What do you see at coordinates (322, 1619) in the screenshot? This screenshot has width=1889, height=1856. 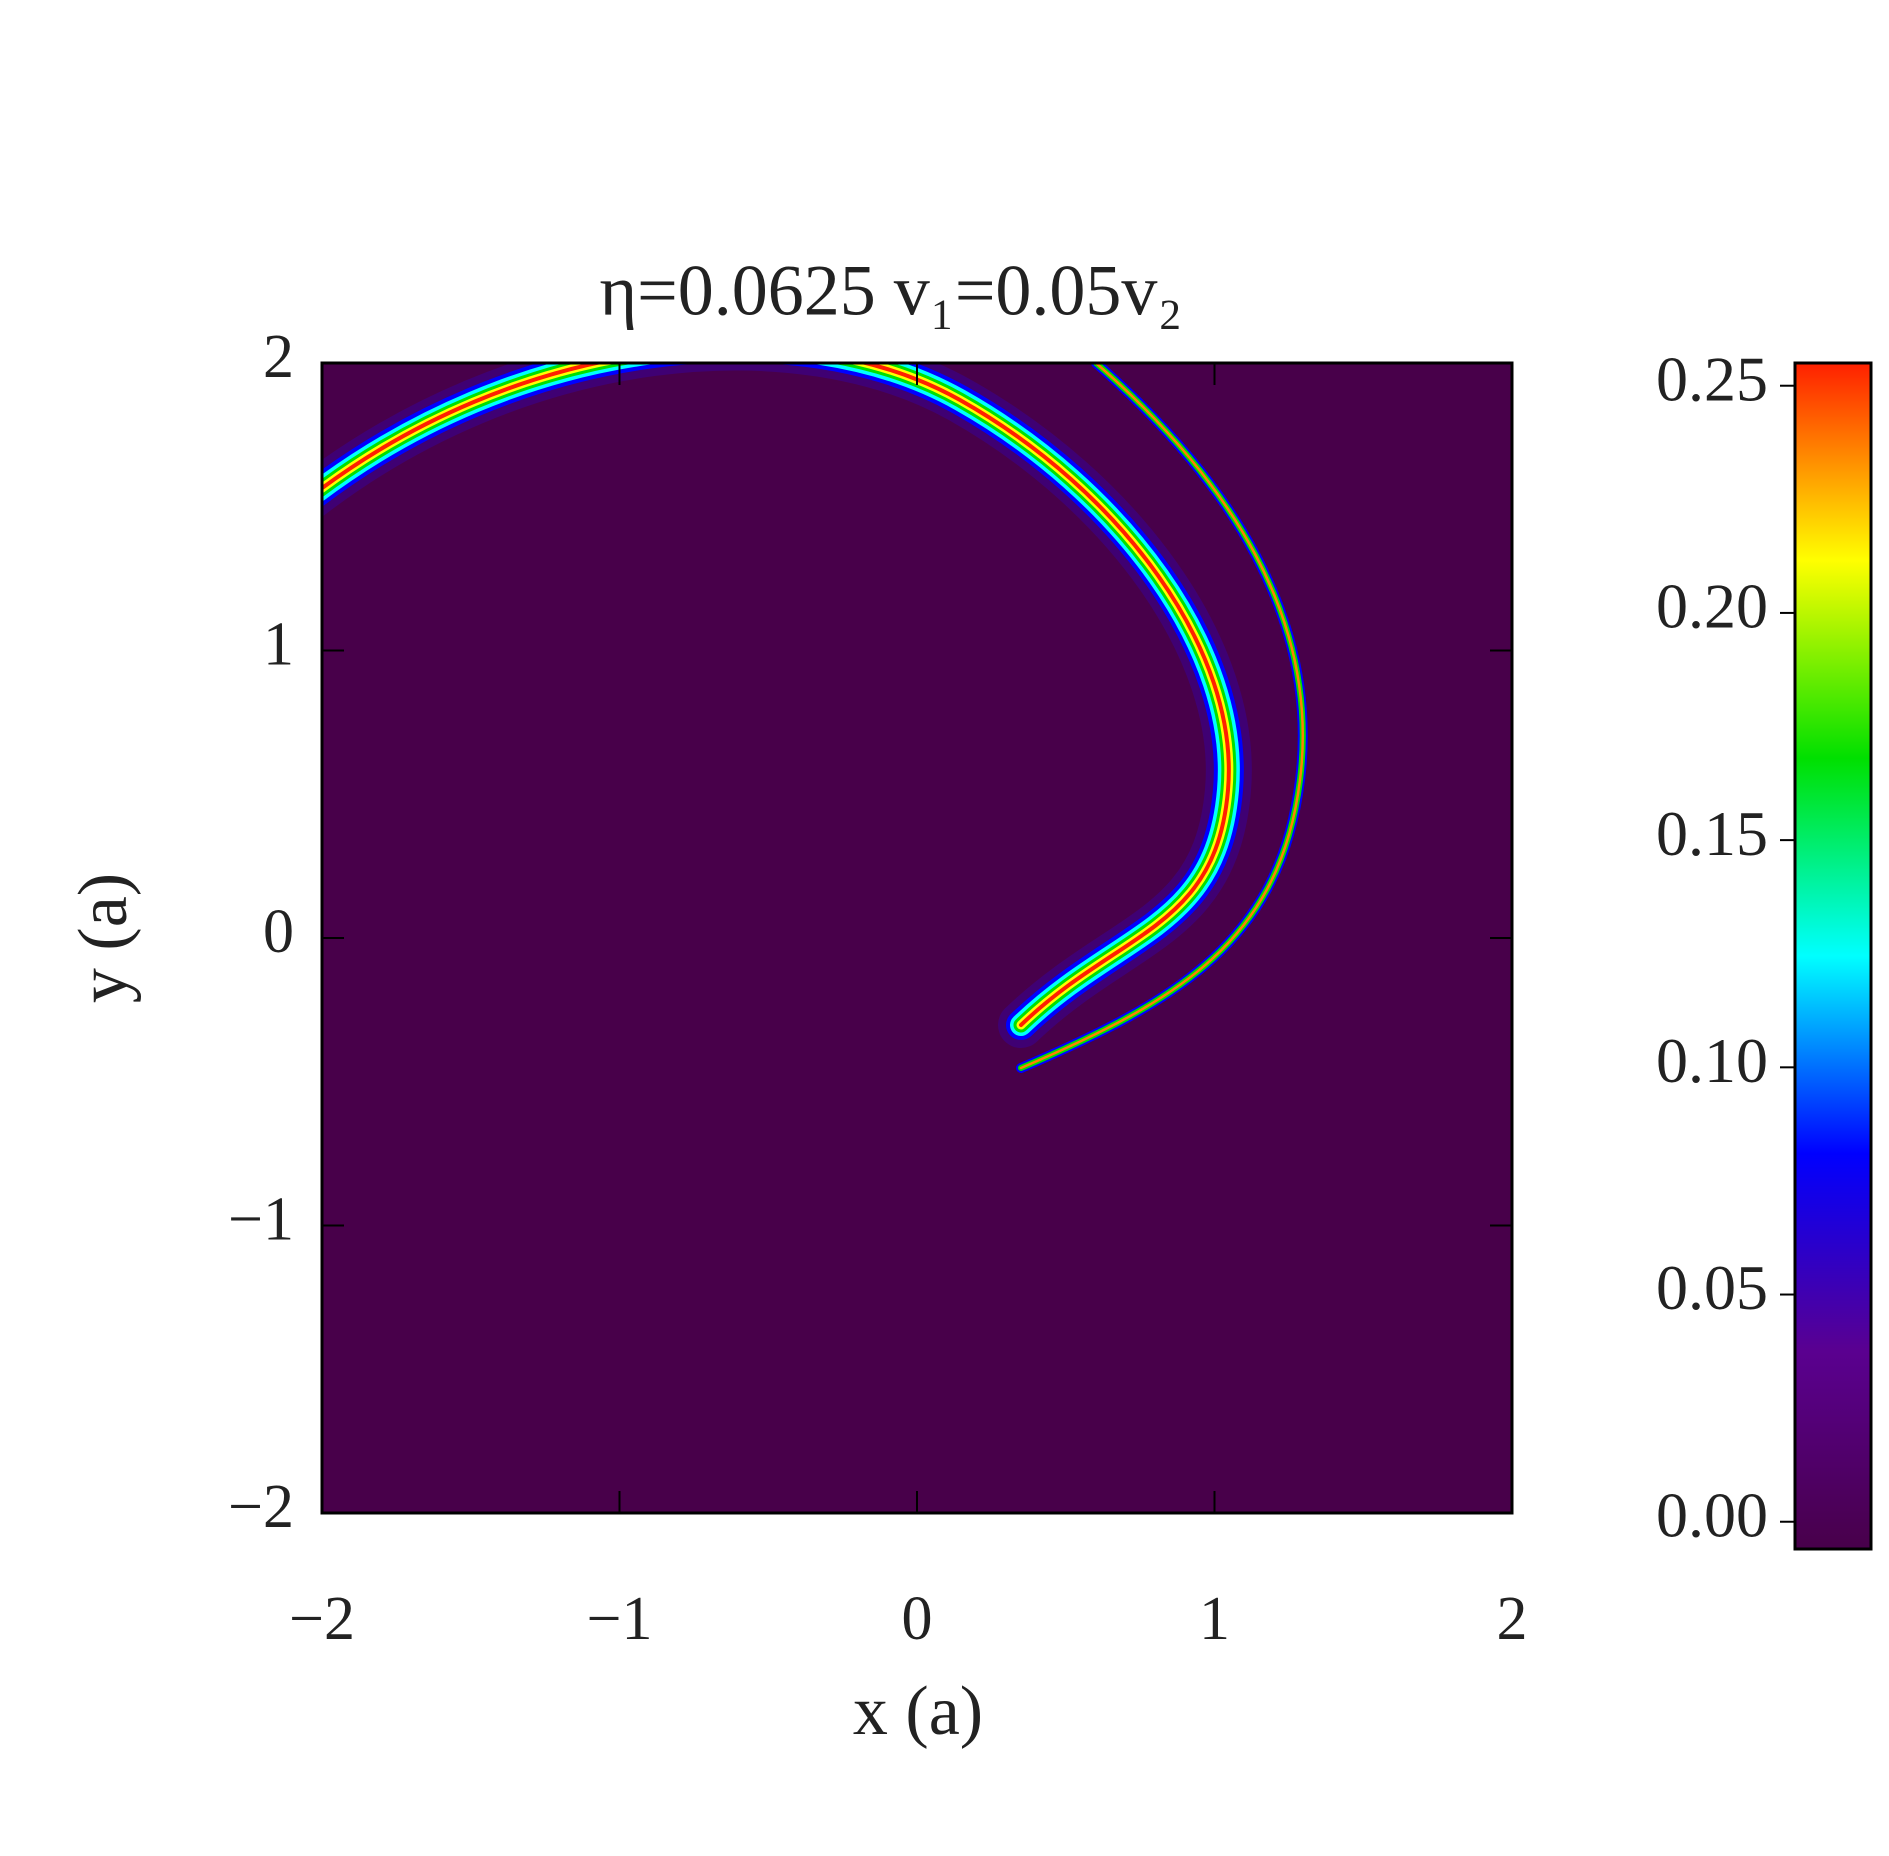 I see `x-tick-label: −2` at bounding box center [322, 1619].